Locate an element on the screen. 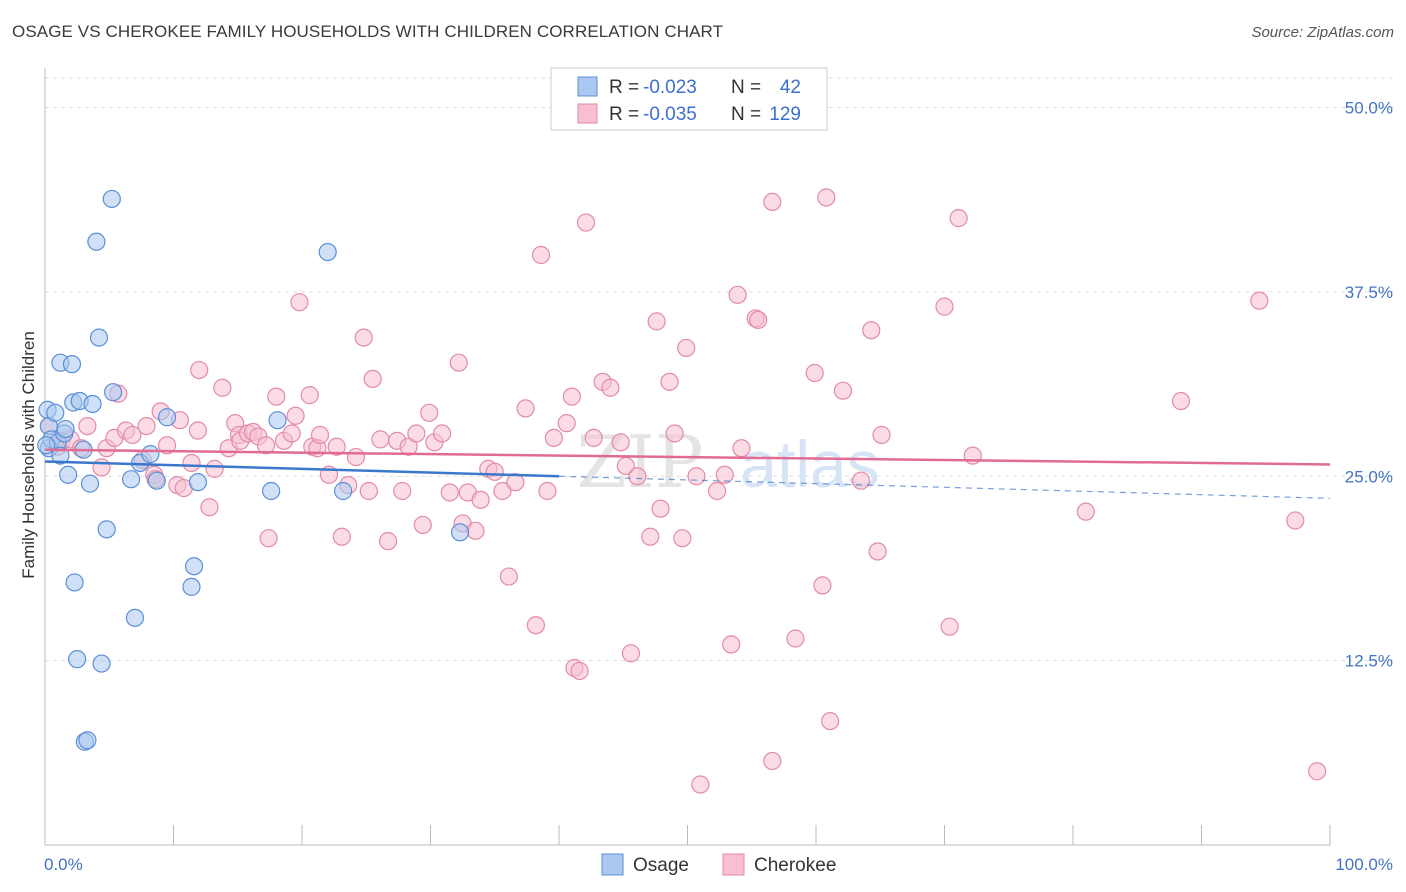 The height and width of the screenshot is (892, 1406). x-tick-label-0: 0.0% is located at coordinates (63, 864).